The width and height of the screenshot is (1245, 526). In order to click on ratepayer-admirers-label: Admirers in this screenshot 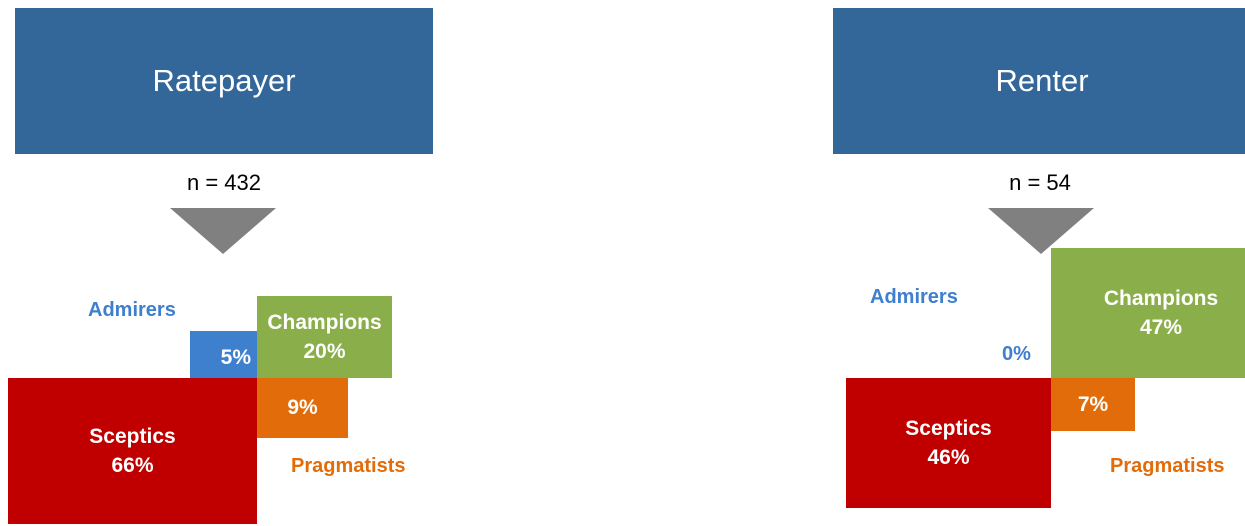, I will do `click(132, 310)`.